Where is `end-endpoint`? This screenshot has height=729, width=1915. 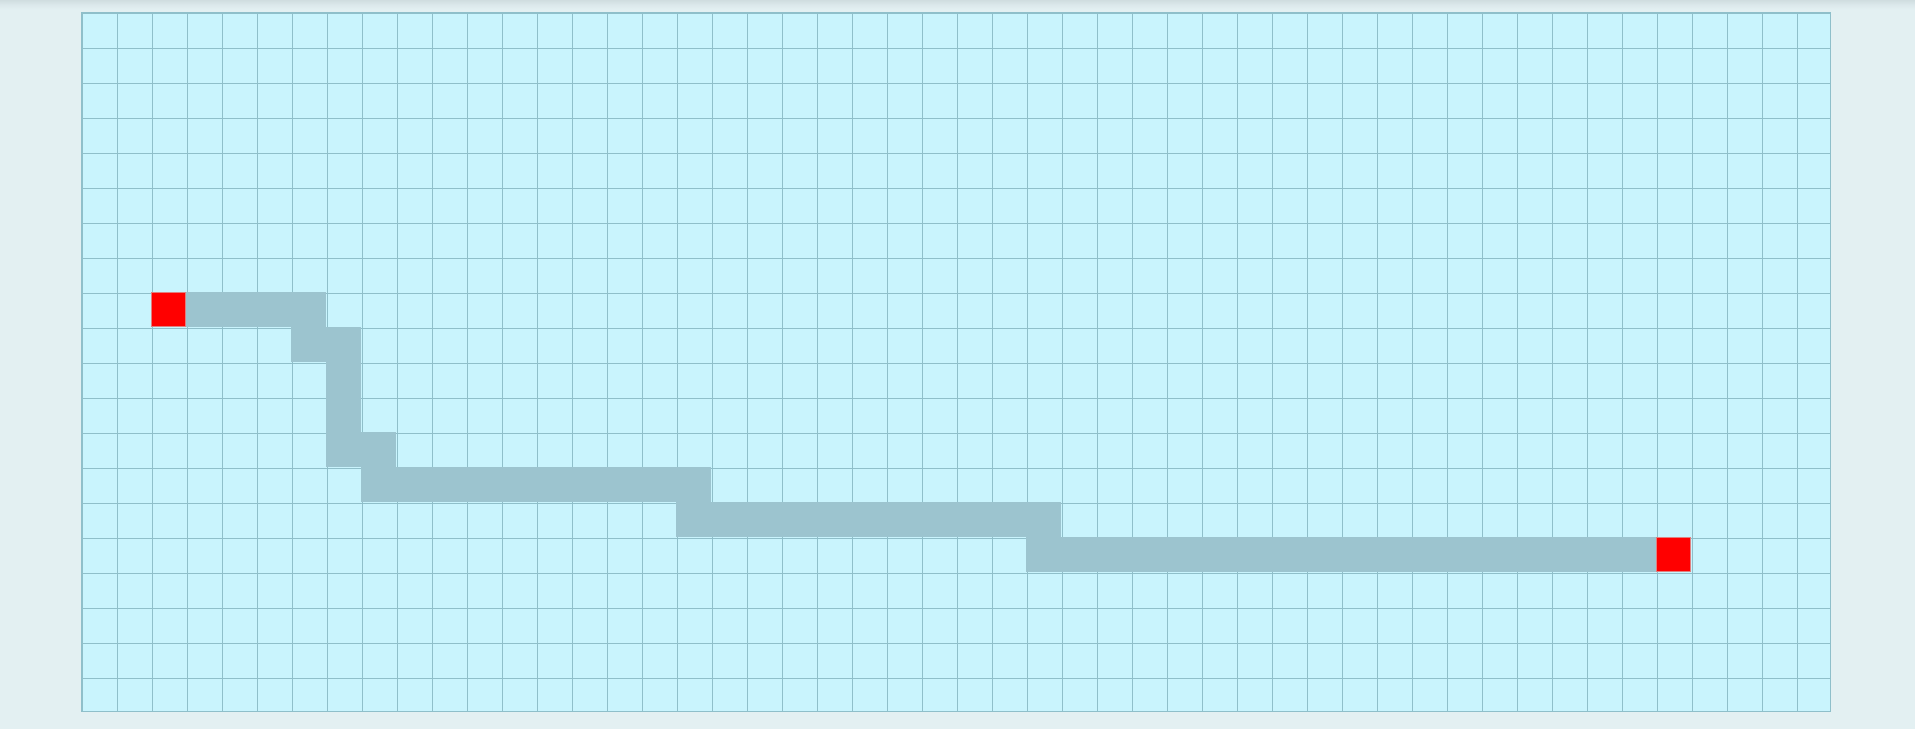 end-endpoint is located at coordinates (1673, 554).